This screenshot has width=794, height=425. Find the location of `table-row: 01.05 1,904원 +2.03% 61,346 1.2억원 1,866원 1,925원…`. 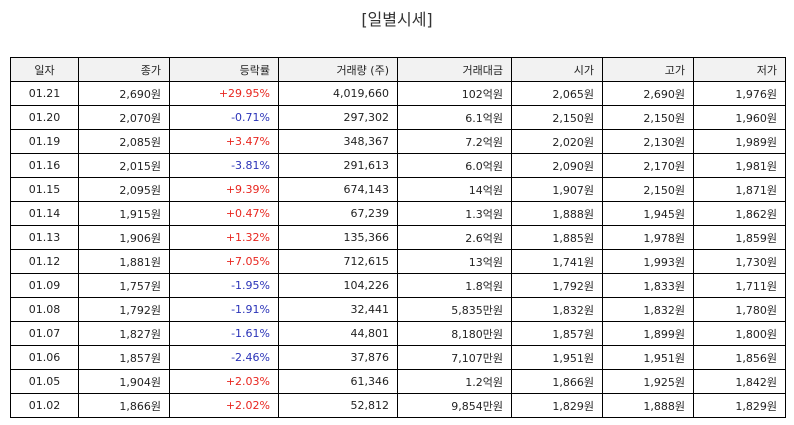

table-row: 01.05 1,904원 +2.03% 61,346 1.2억원 1,866원 1,925원… is located at coordinates (398, 381).